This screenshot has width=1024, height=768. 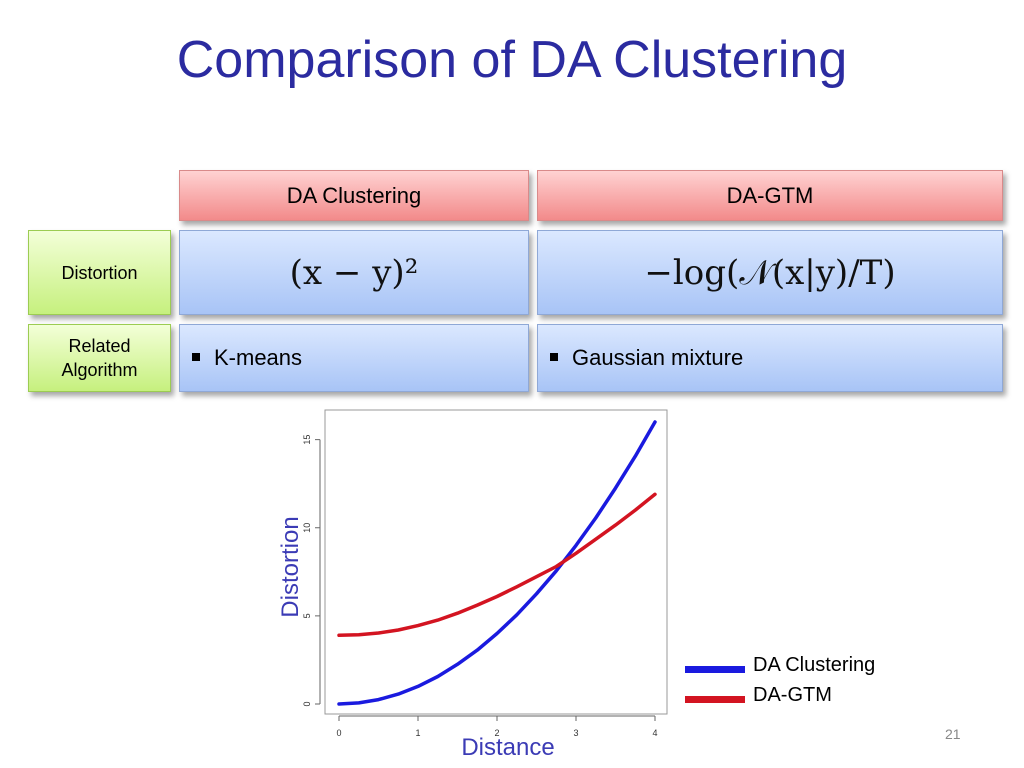 I want to click on legend-swatch-da-clustering, so click(x=715, y=669).